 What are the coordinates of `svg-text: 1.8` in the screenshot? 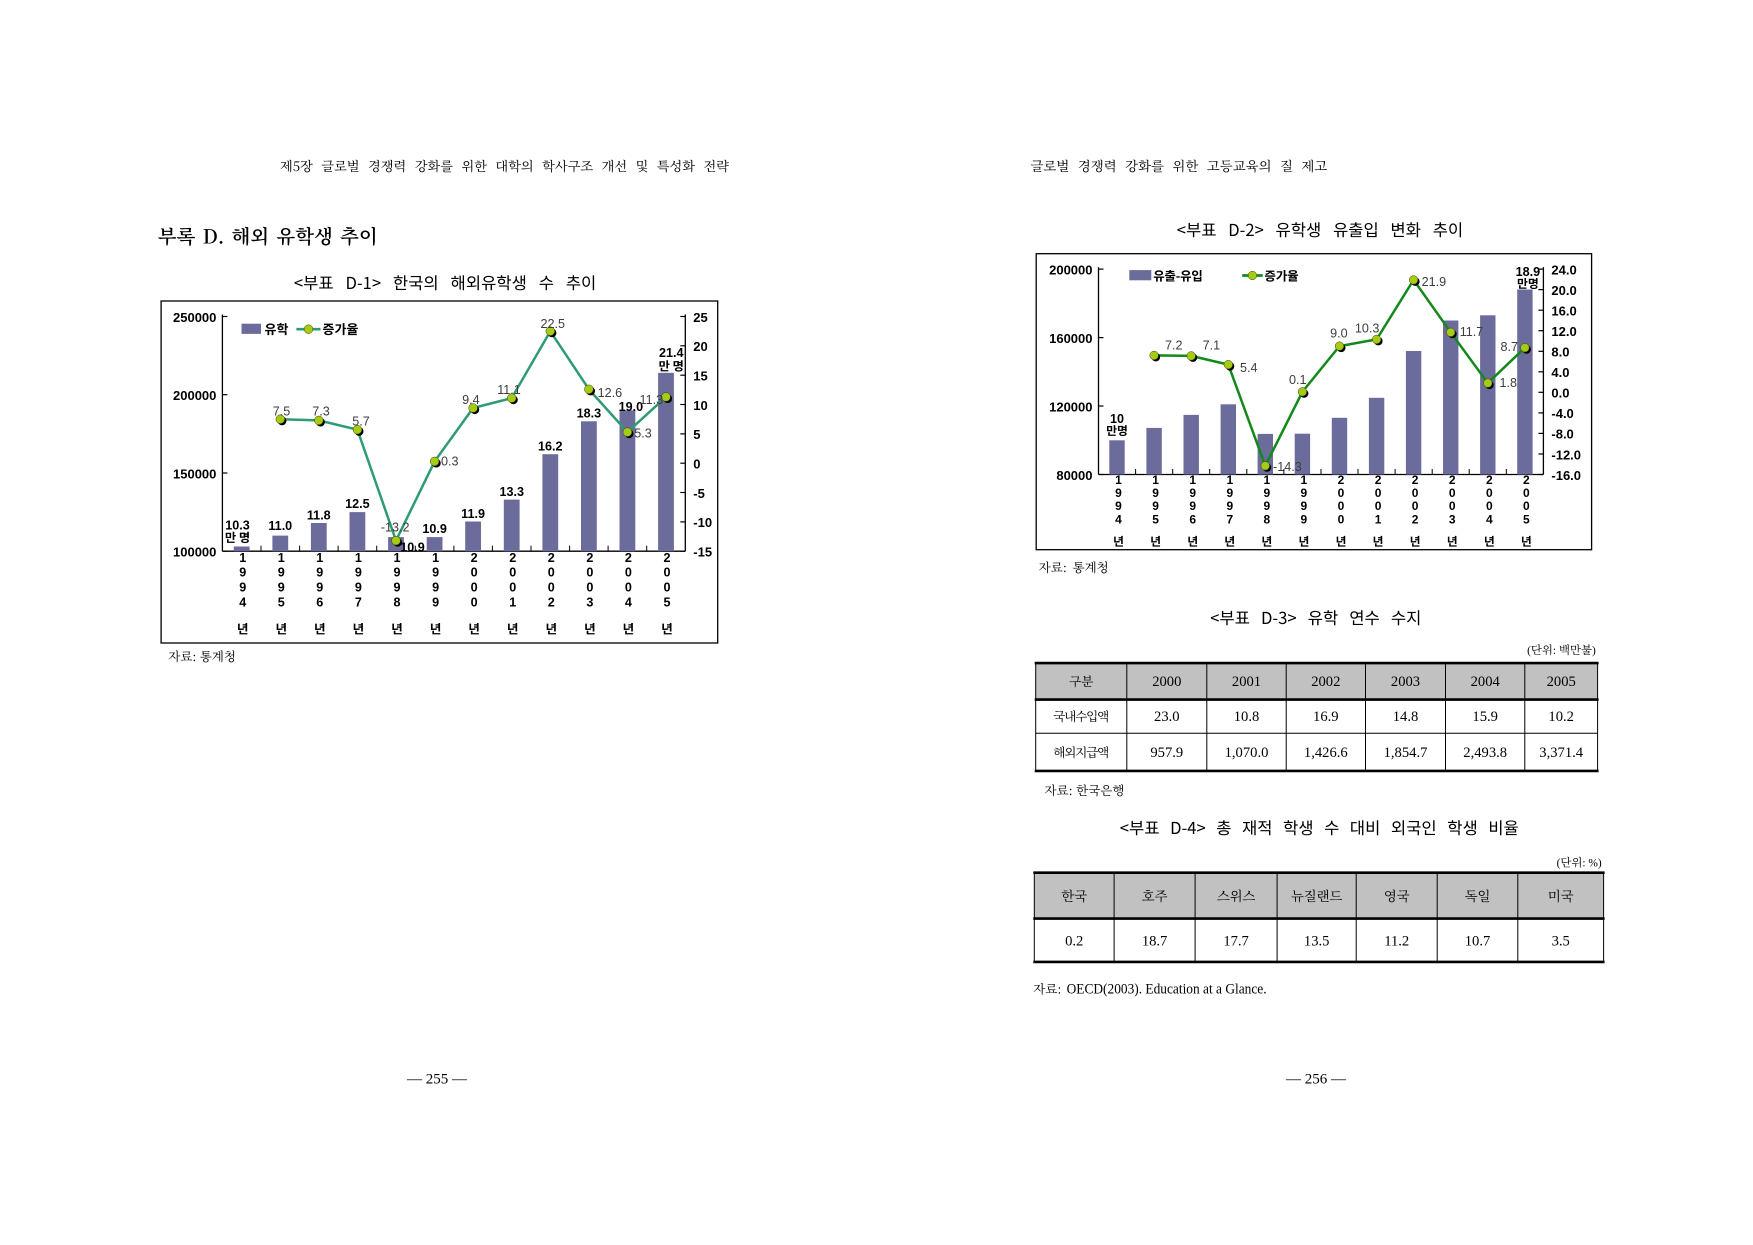 It's located at (1509, 383).